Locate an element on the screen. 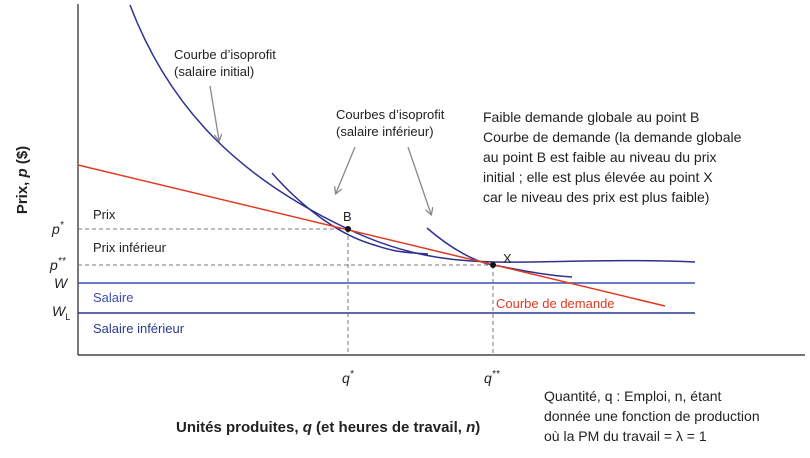 The width and height of the screenshot is (810, 458). point-X-marker is located at coordinates (493, 265).